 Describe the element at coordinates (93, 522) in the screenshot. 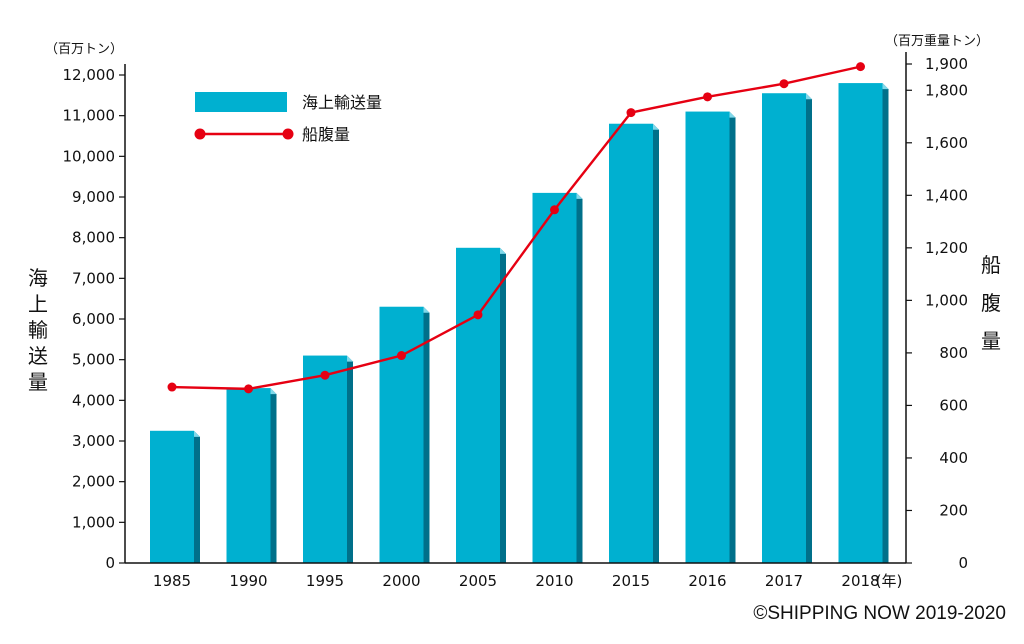

I see `left-tick-label: 1,000` at that location.